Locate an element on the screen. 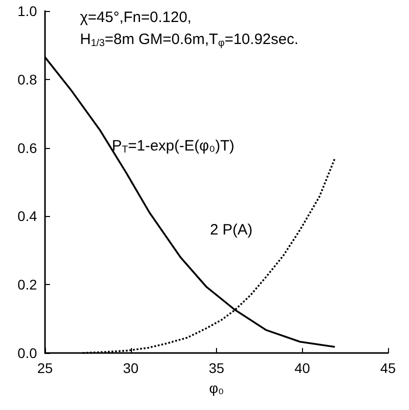  y-tick-label: 0.6 is located at coordinates (28, 148).